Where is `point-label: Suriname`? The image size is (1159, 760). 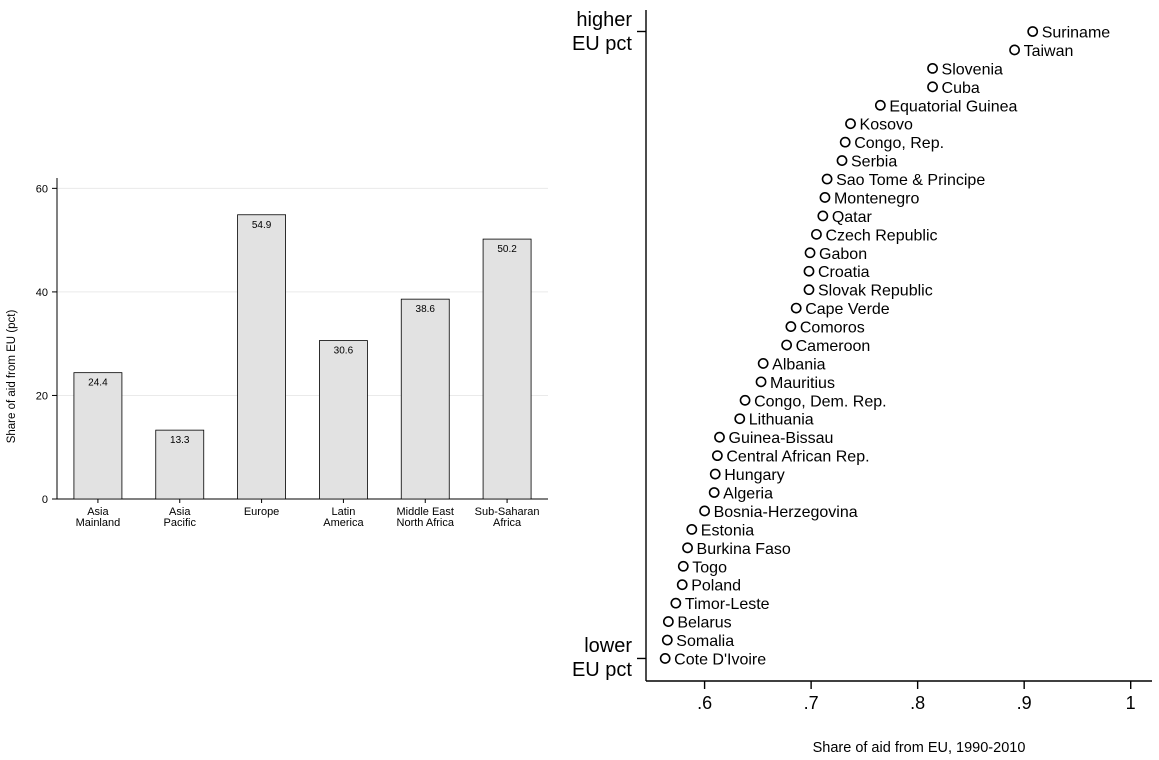 point-label: Suriname is located at coordinates (1076, 33).